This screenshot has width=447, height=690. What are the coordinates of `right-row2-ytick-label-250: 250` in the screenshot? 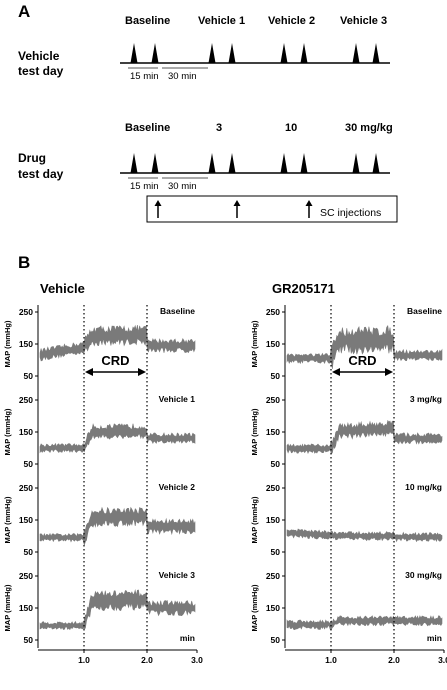 It's located at (273, 400).